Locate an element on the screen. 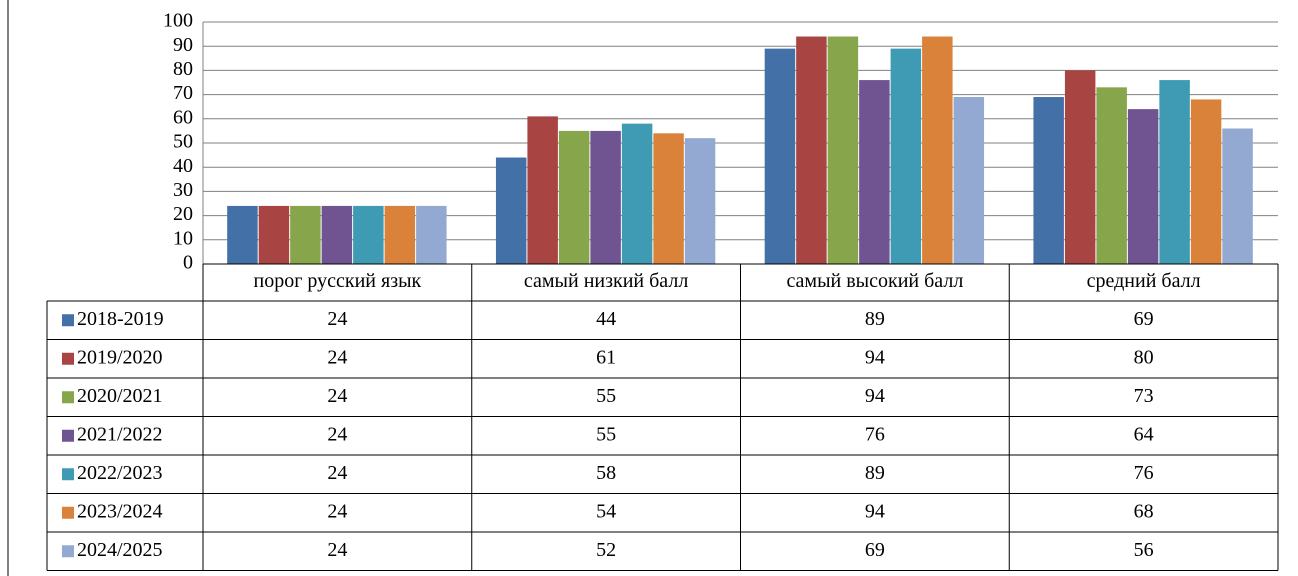 Image resolution: width=1298 pixels, height=576 pixels. x-tick-label: порог русский язык is located at coordinates (337, 281).